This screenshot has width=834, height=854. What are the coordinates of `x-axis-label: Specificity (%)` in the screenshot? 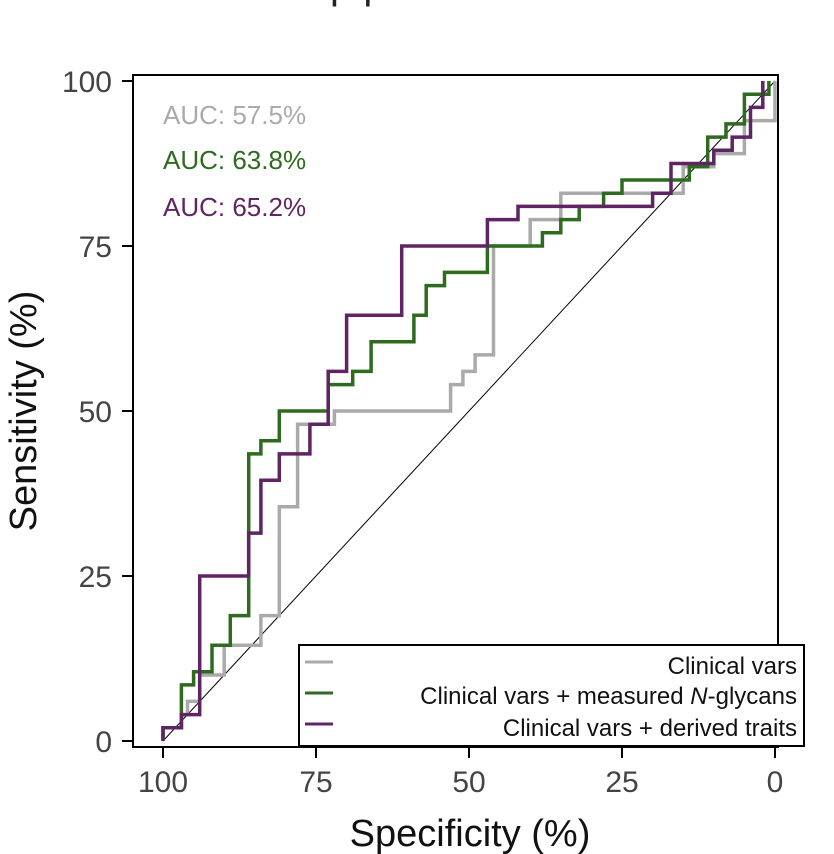 It's located at (470, 833).